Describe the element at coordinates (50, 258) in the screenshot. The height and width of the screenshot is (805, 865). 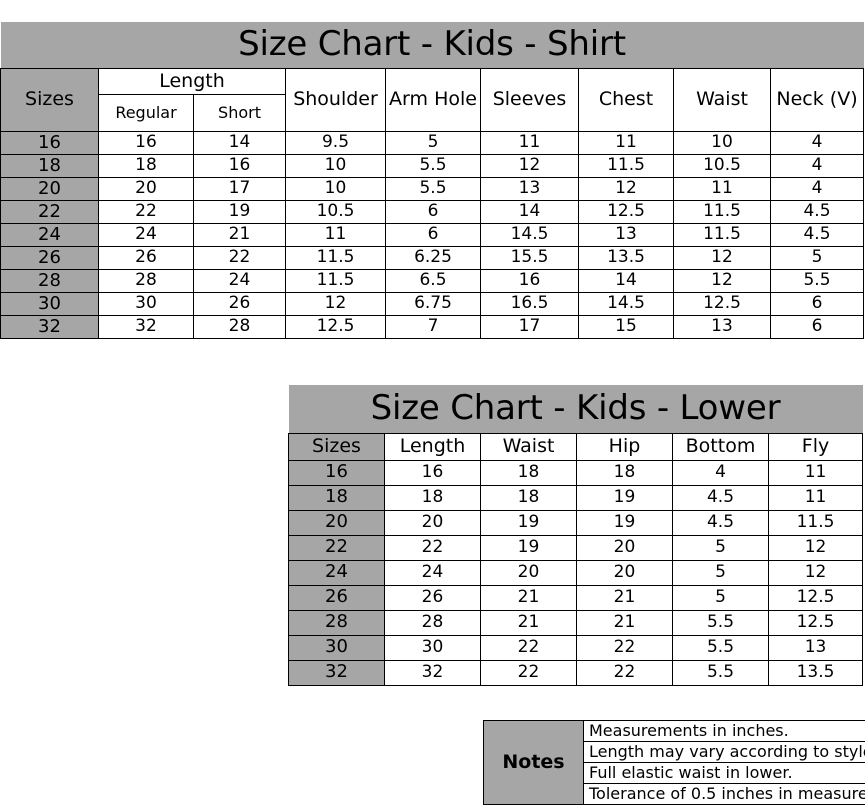
I see `shirt-row-size: 26` at that location.